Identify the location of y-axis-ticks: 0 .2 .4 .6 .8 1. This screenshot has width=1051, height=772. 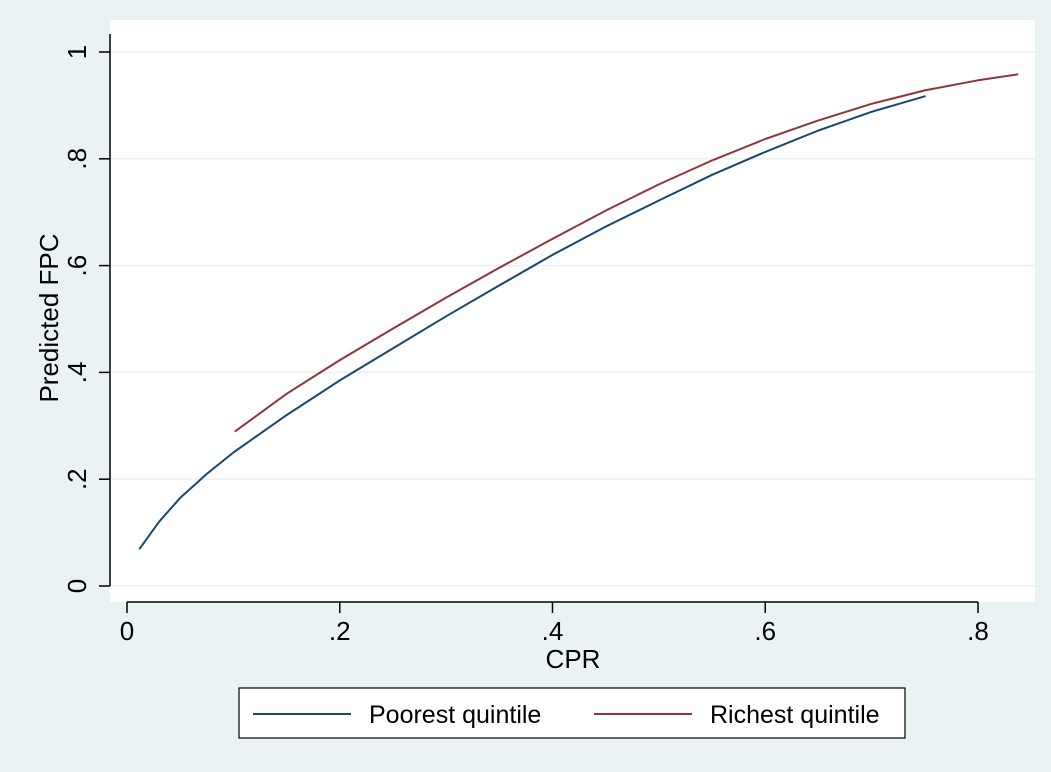
(86, 319).